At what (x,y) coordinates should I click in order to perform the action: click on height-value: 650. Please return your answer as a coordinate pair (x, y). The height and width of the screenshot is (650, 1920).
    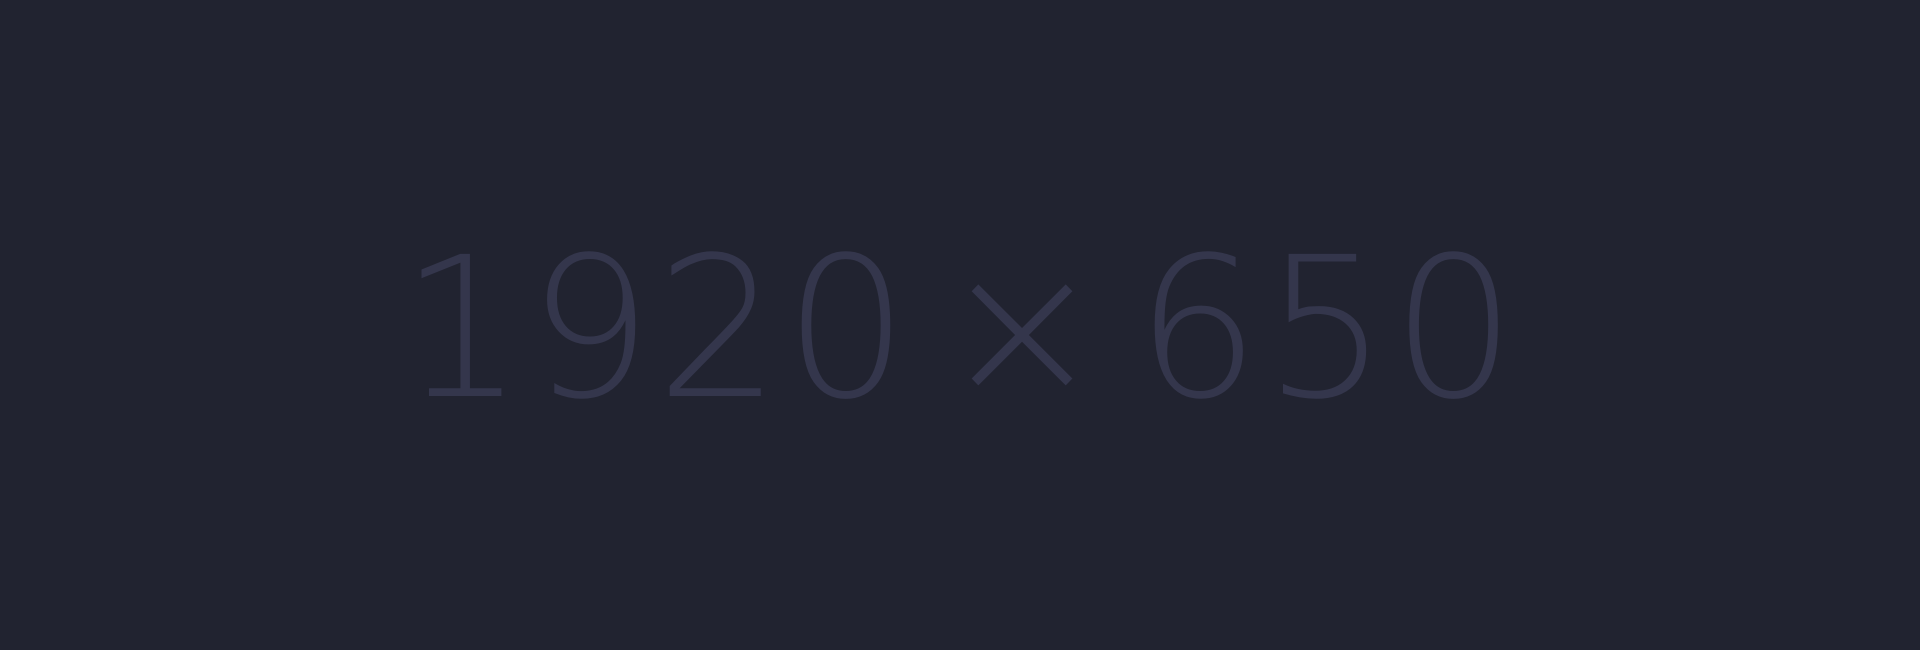
    Looking at the image, I should click on (1327, 328).